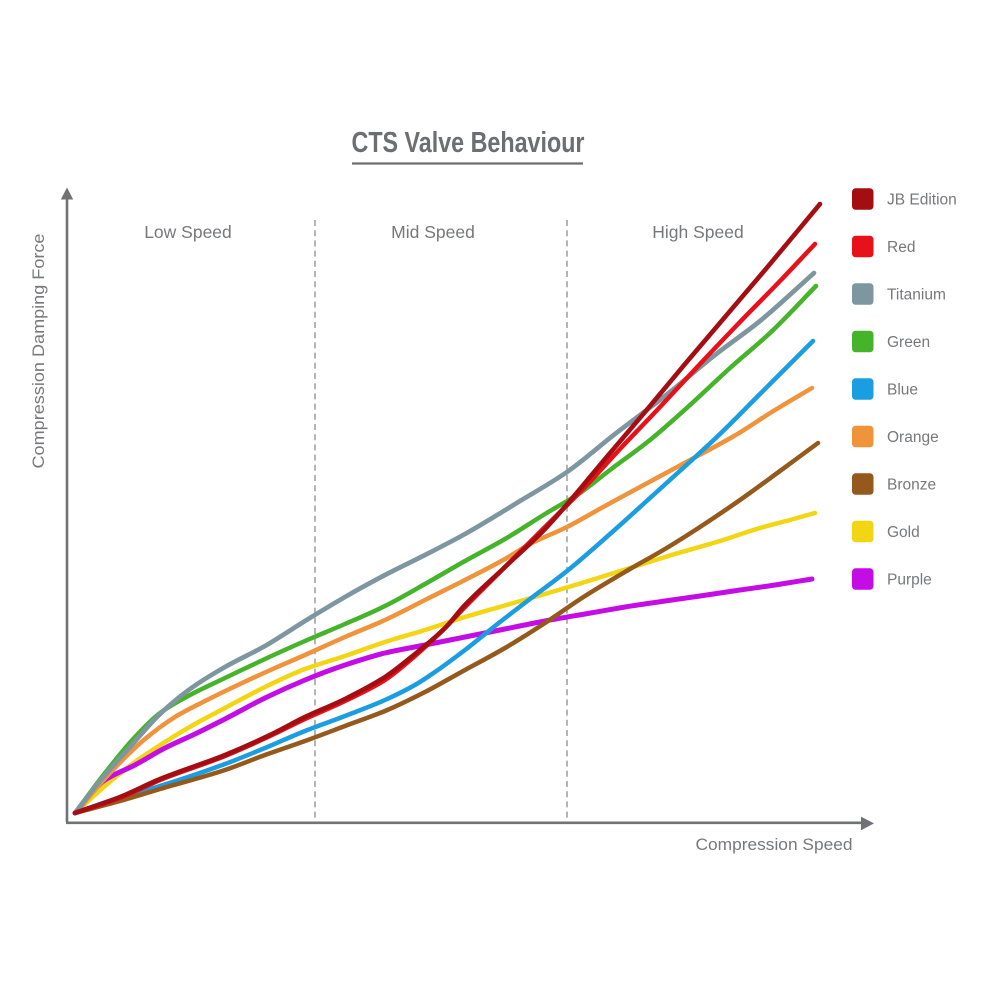 The height and width of the screenshot is (983, 986). What do you see at coordinates (922, 199) in the screenshot?
I see `svg-text: JB Edition` at bounding box center [922, 199].